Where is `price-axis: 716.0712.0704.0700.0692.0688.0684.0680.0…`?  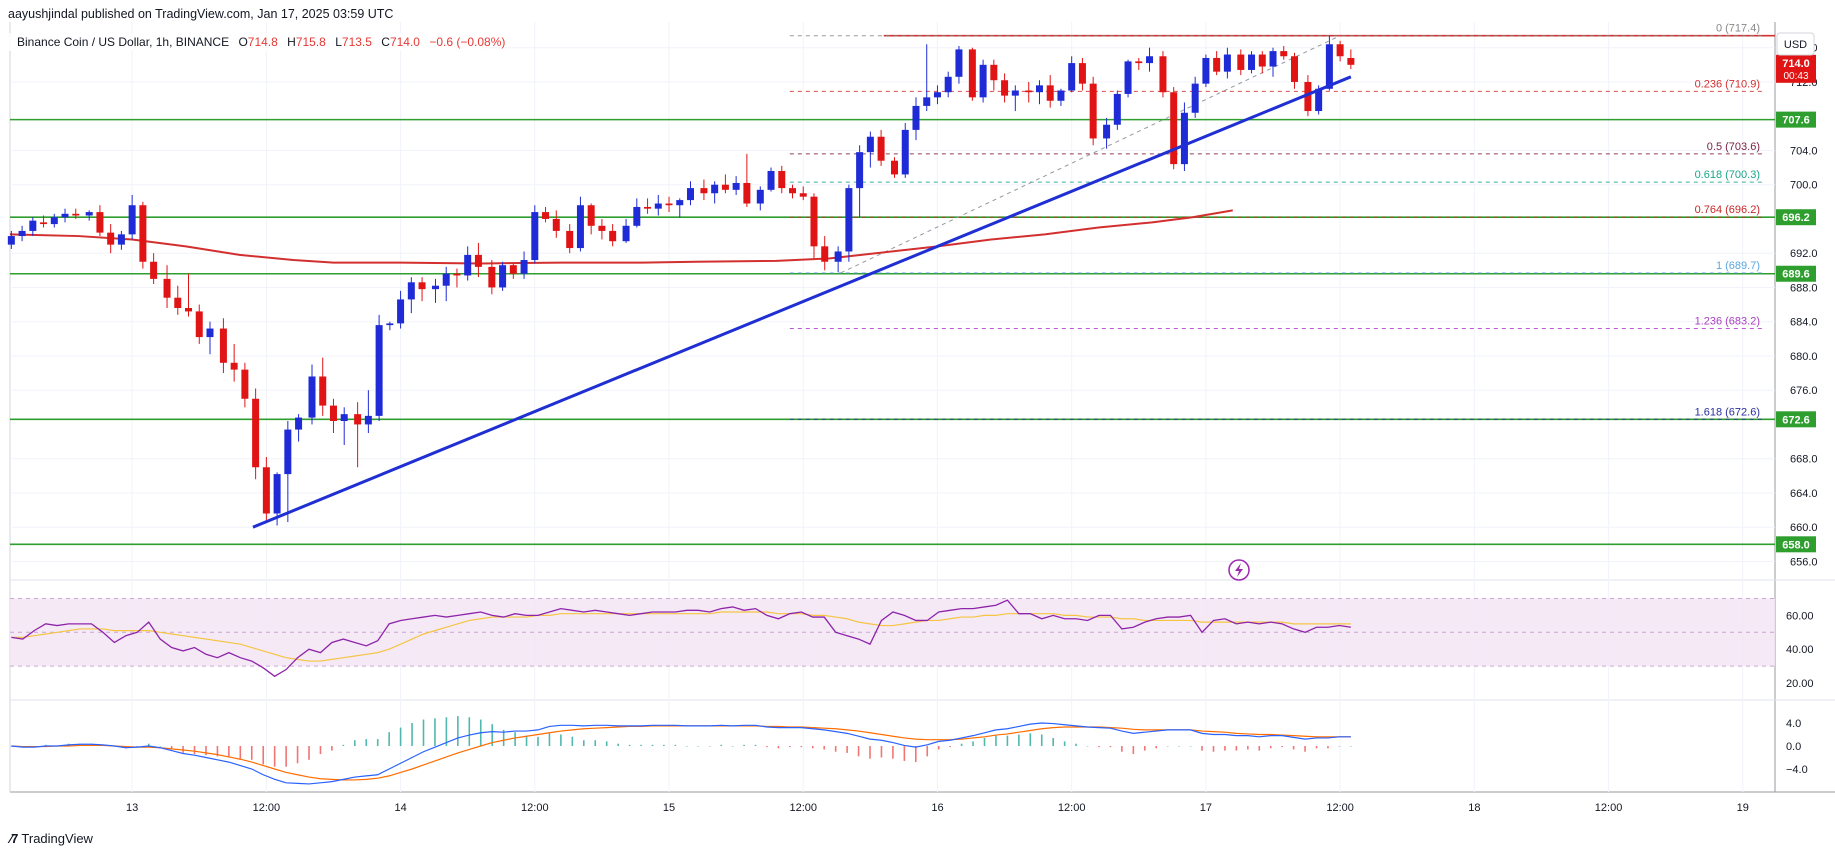 price-axis: 716.0712.0704.0700.0692.0688.0684.0680.0… is located at coordinates (1797, 409).